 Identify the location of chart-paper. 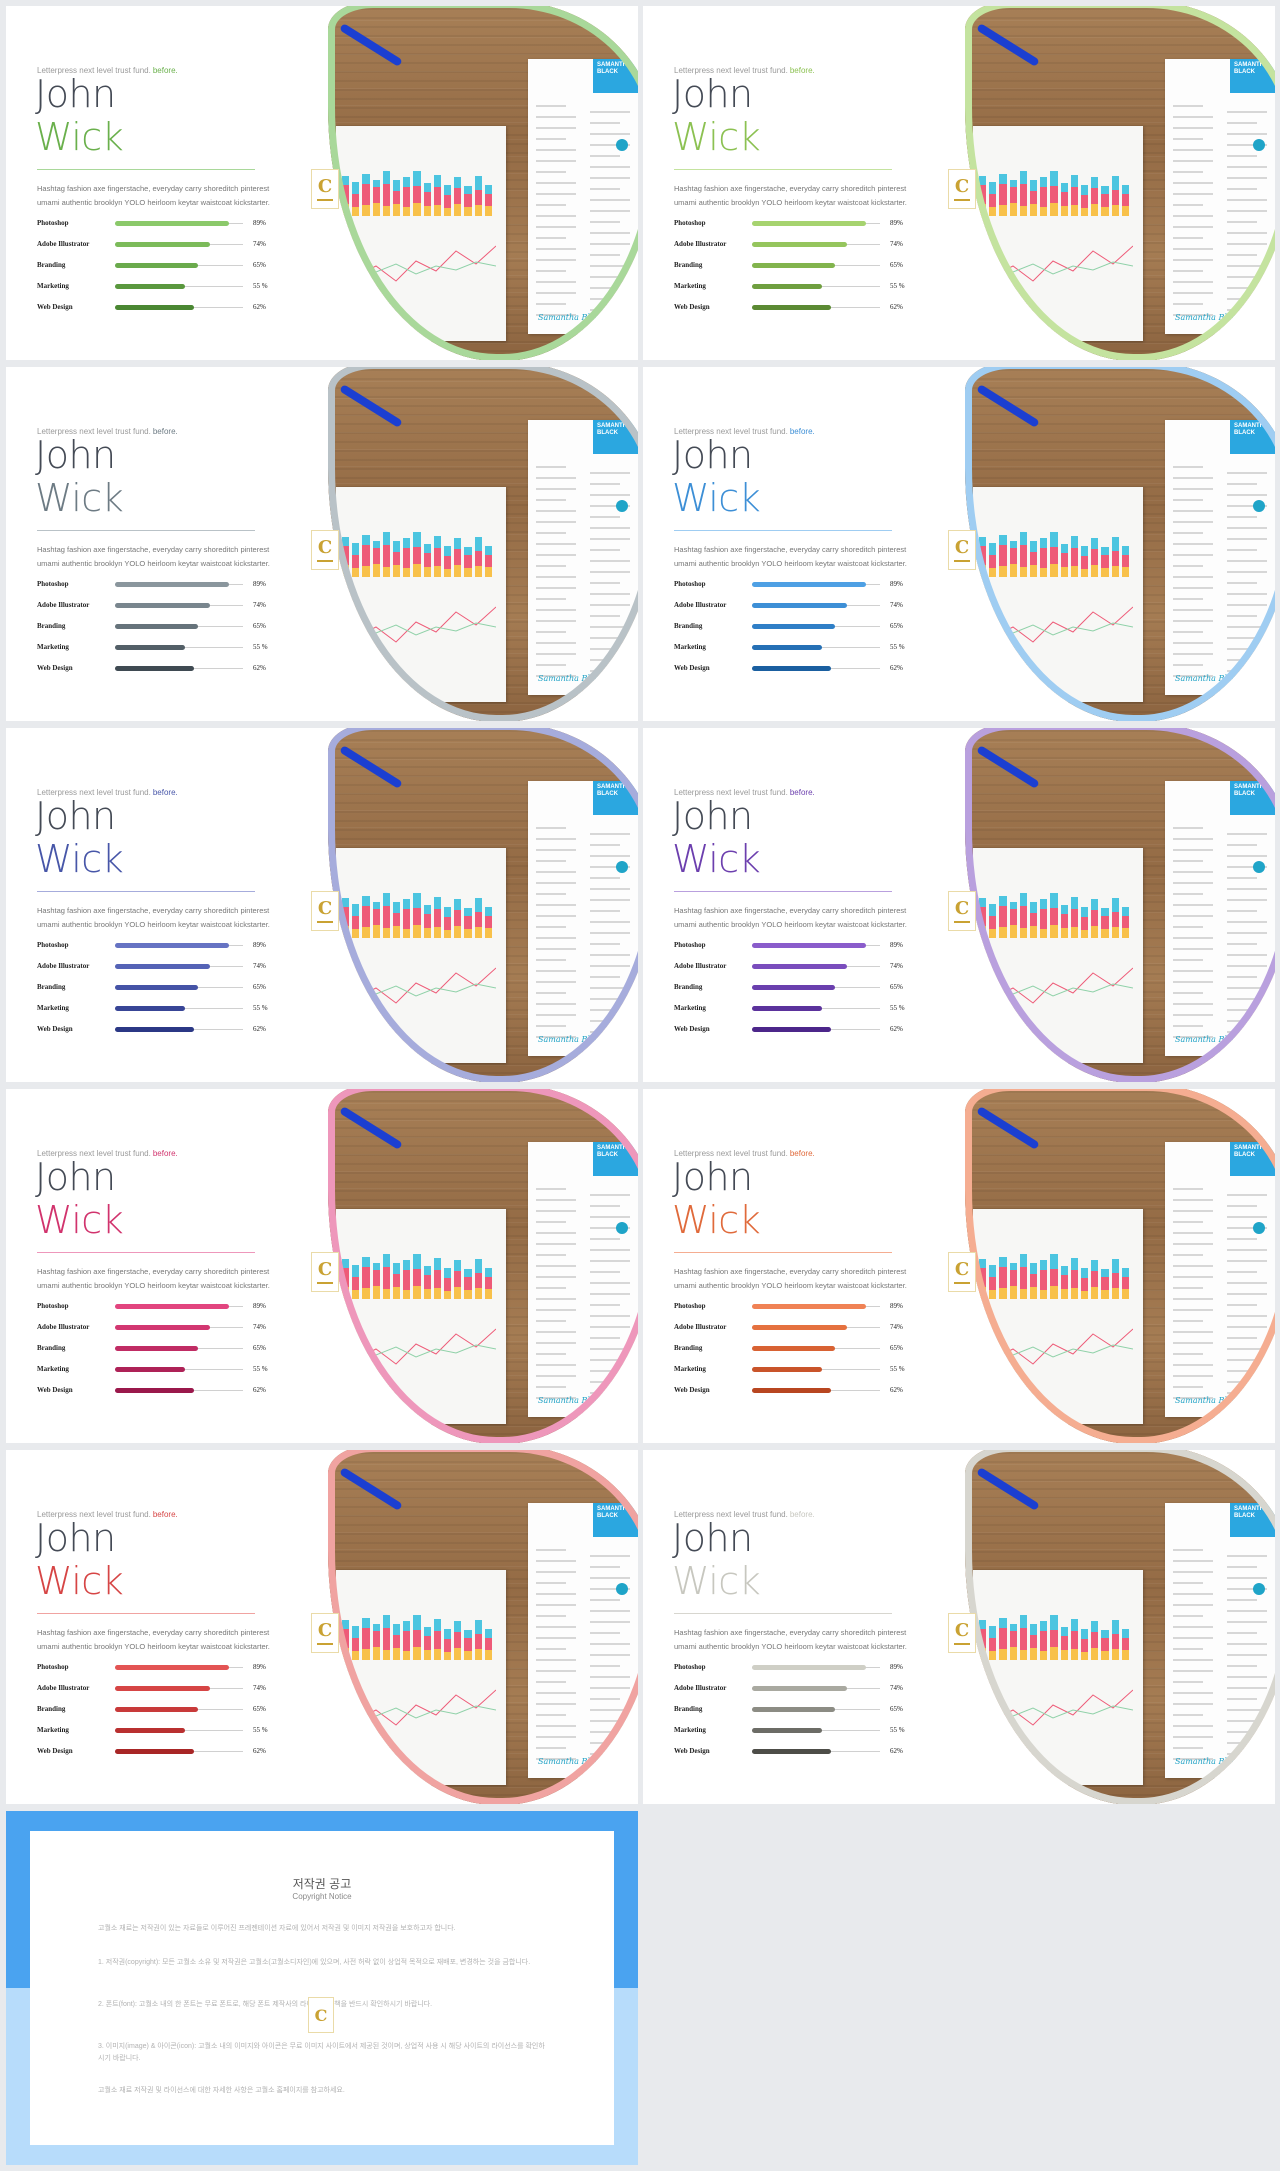
(421, 594).